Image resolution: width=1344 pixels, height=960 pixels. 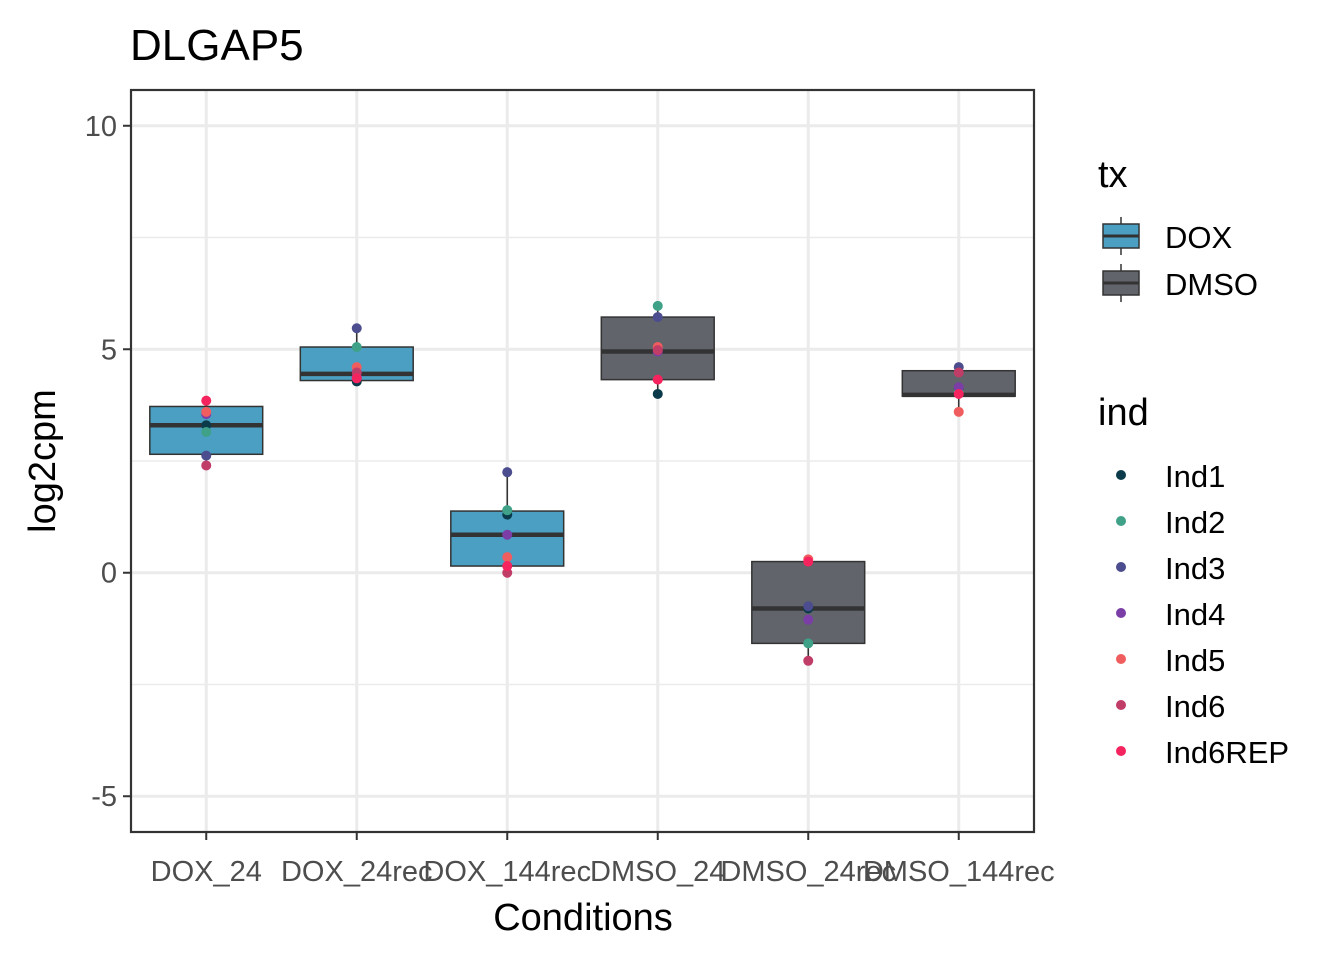 I want to click on legend-ind-title: ind, so click(x=1123, y=413).